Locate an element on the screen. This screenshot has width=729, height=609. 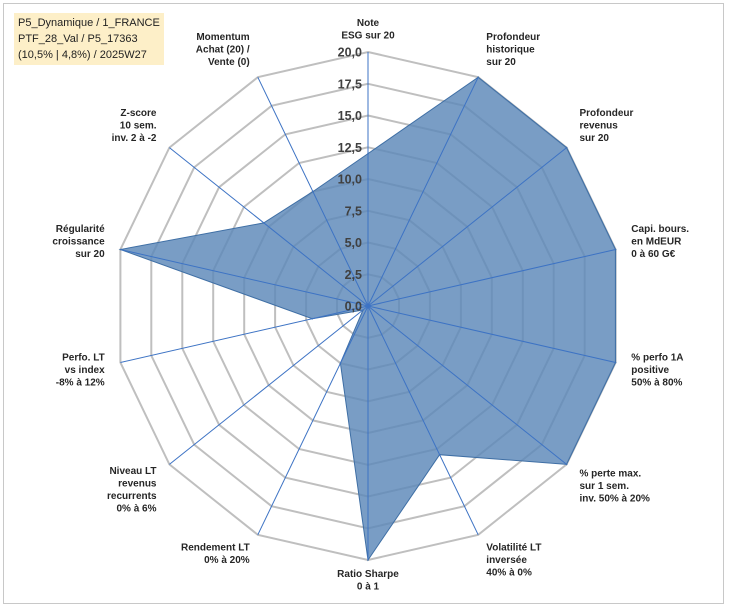
axis-label-13: Z-score 10 sem. inv. 2 à -2 is located at coordinates (134, 126).